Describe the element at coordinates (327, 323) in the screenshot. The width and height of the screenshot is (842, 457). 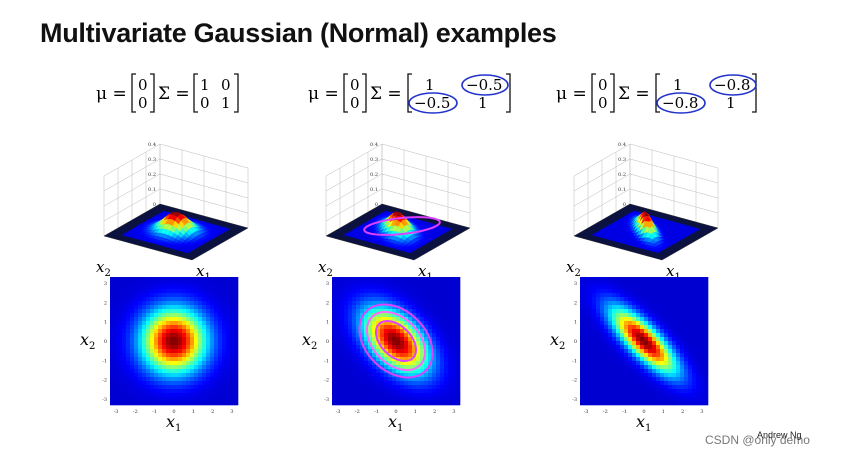
I see `tick-label: 1` at that location.